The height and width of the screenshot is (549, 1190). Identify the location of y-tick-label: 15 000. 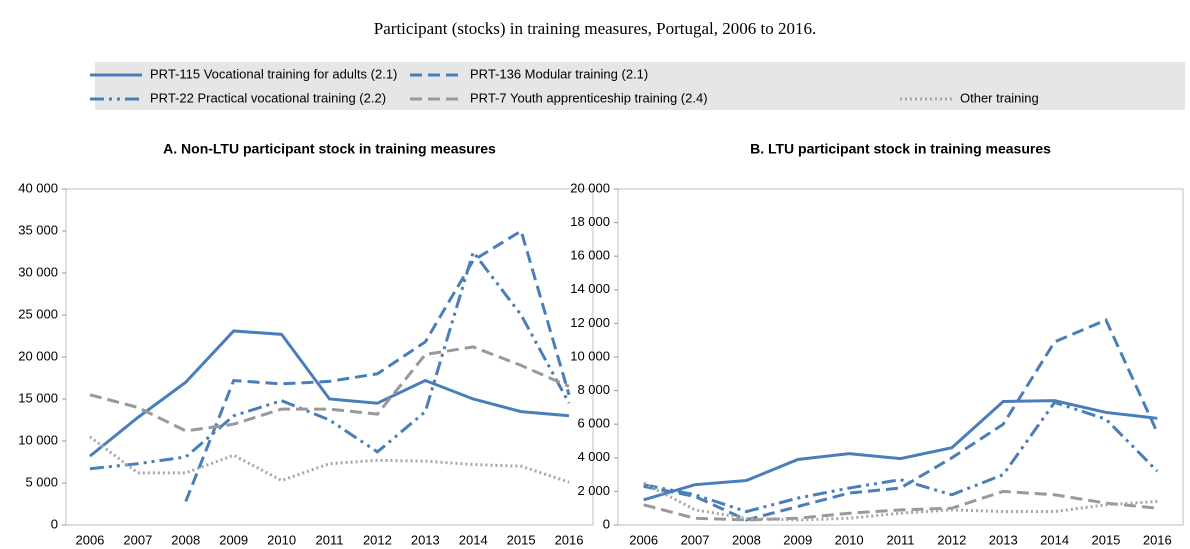
(38, 397).